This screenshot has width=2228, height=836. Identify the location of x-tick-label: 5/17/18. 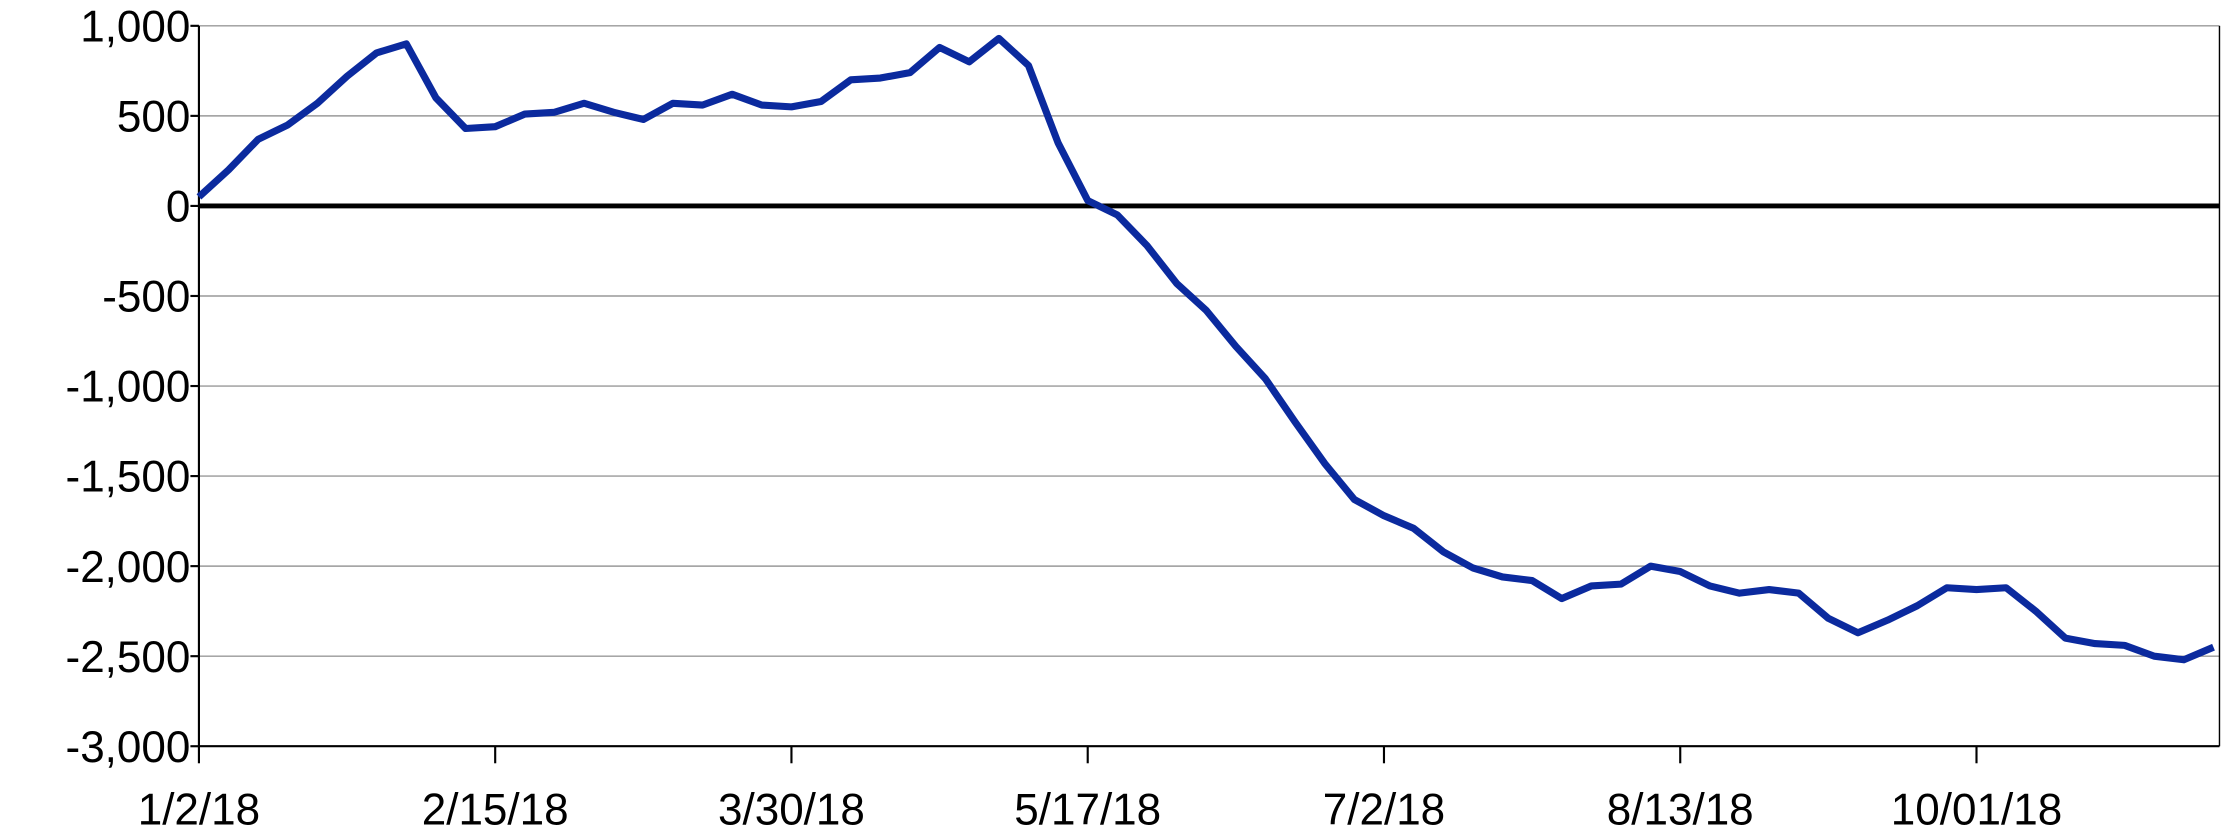
(1087, 809).